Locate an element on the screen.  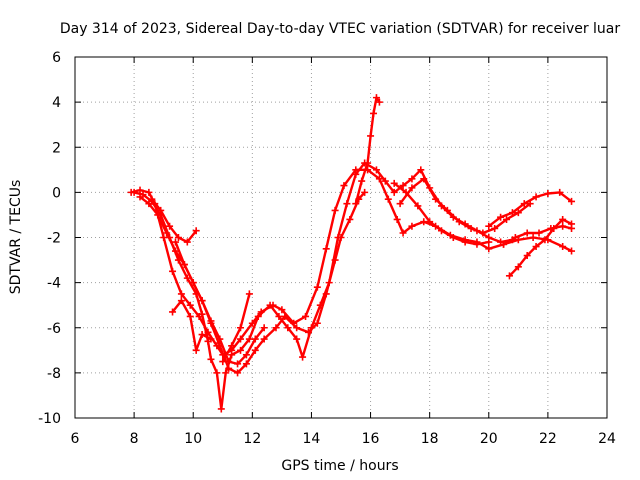
series-track-d is located at coordinates (174, 220).